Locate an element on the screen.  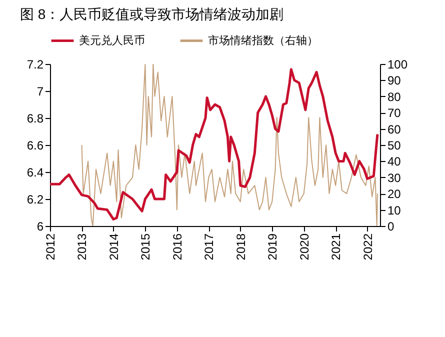
x-tick-label: 2013 is located at coordinates (82, 246).